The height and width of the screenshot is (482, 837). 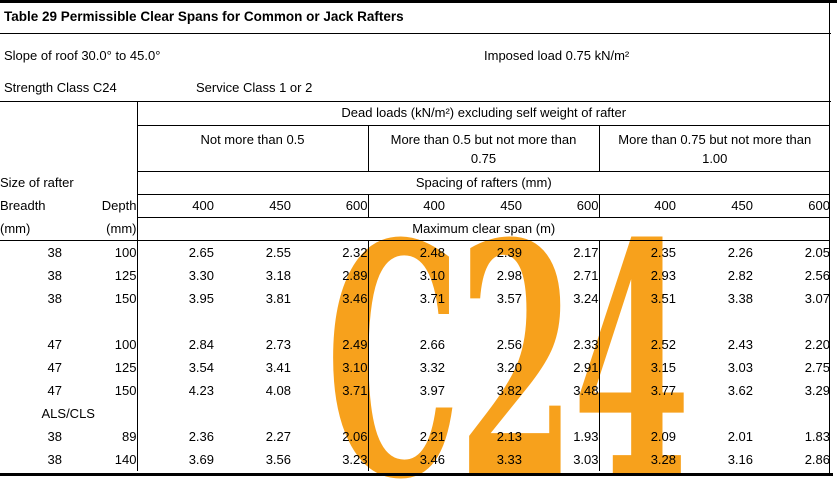 I want to click on span-cell: 3.51, so click(x=637, y=298).